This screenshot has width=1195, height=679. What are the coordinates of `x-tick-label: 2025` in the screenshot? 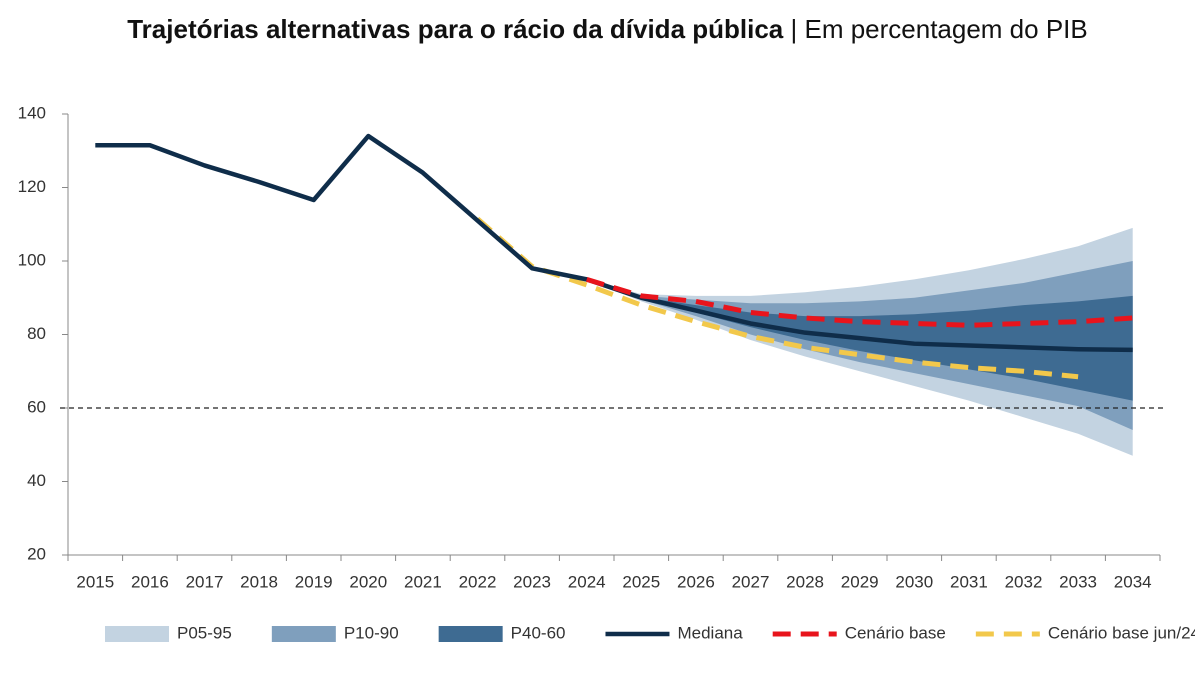 It's located at (641, 581).